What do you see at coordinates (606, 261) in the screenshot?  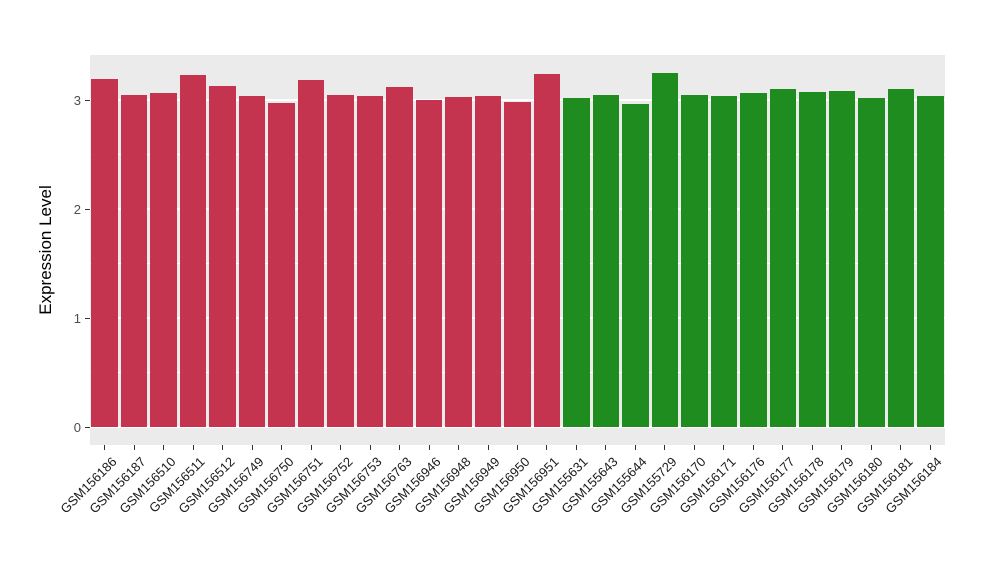 I see `bar-GSM155643` at bounding box center [606, 261].